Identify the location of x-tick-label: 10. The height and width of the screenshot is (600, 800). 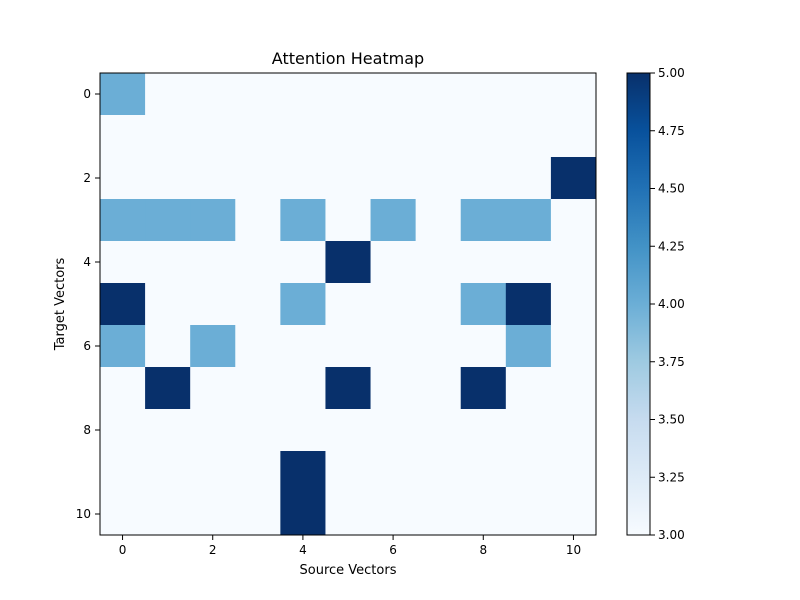
(573, 550).